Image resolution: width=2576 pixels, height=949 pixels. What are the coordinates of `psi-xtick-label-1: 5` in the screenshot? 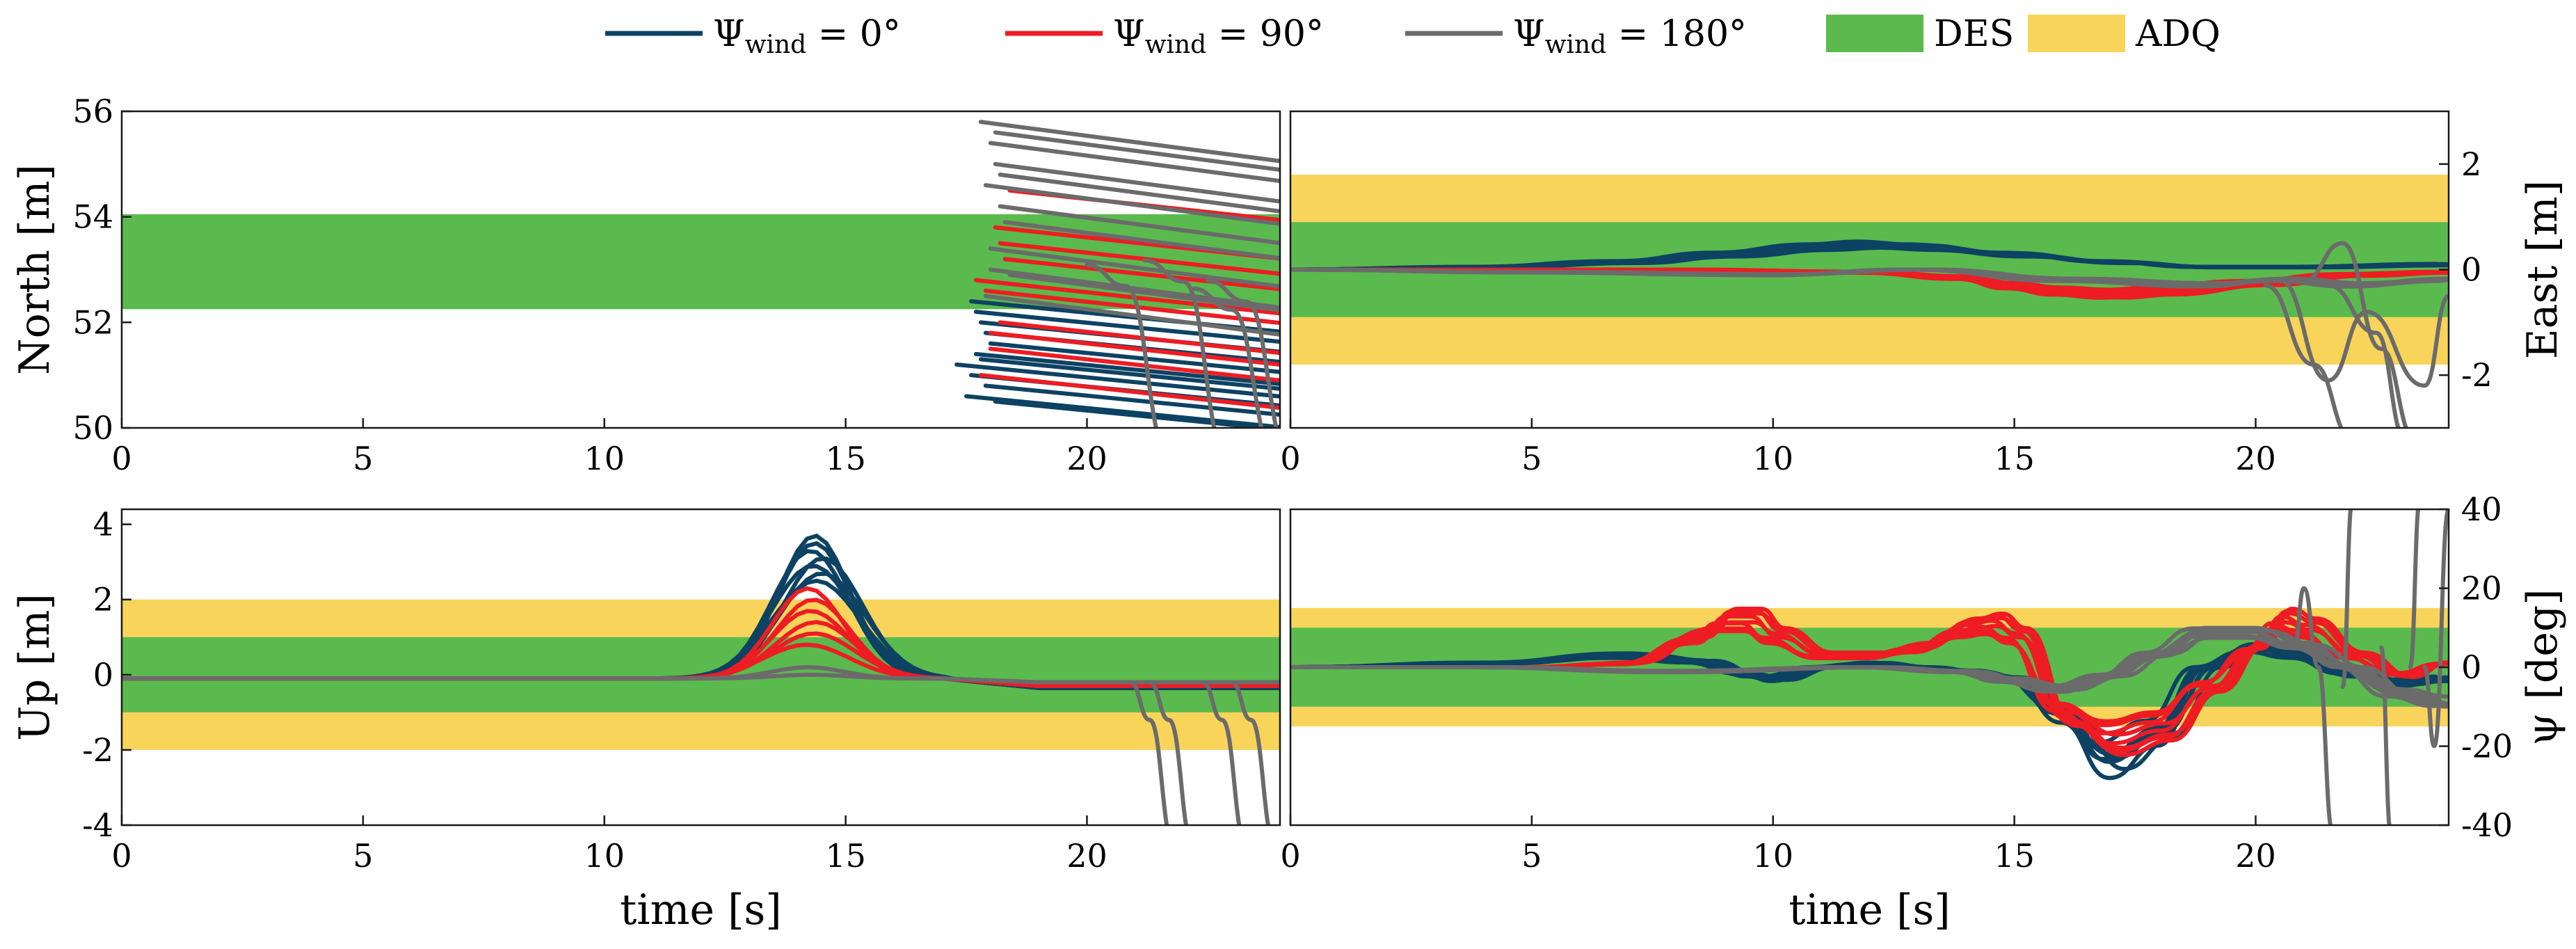 It's located at (1531, 856).